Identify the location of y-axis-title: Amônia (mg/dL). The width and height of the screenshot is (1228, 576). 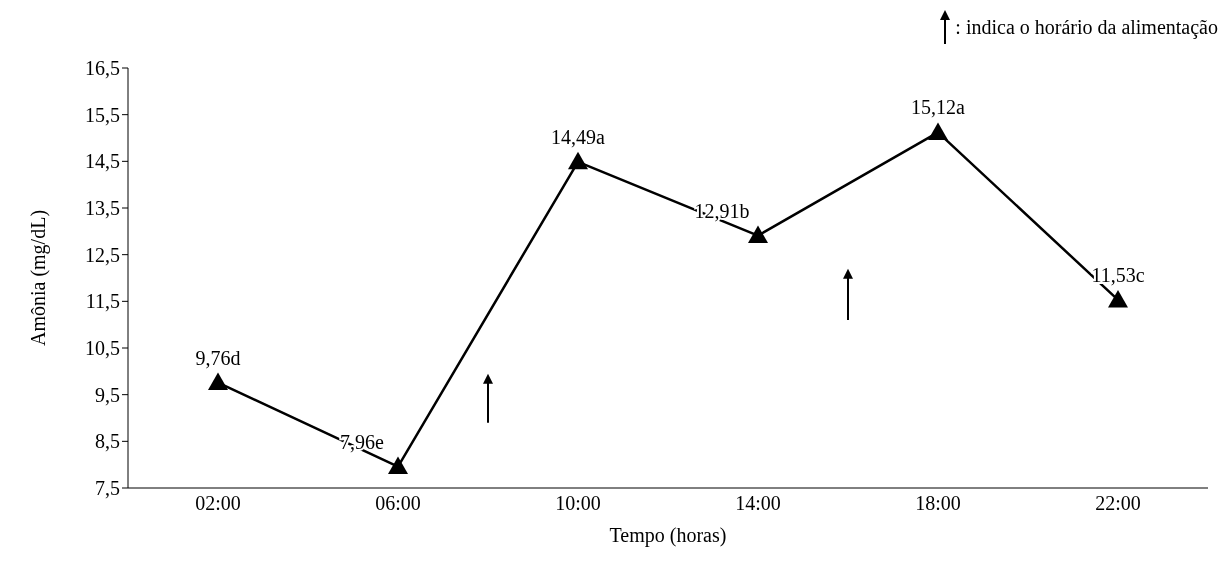
(39, 278).